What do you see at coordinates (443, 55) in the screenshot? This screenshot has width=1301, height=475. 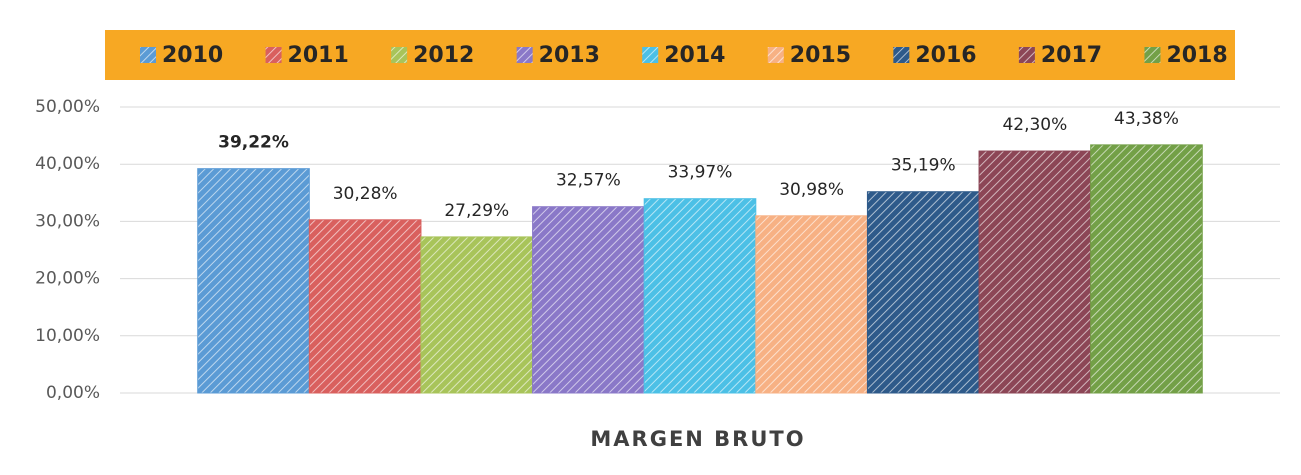 I see `legend-label: 2012` at bounding box center [443, 55].